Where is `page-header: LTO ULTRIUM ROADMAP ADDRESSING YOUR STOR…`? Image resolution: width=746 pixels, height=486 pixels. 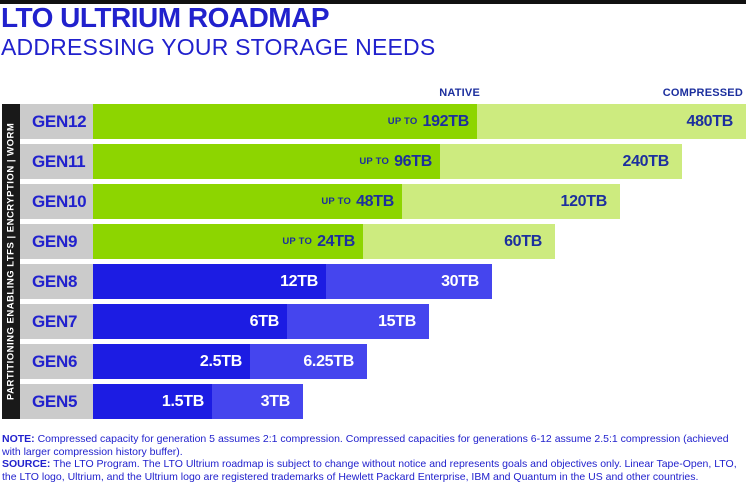 page-header: LTO ULTRIUM ROADMAP ADDRESSING YOUR STOR… is located at coordinates (218, 31).